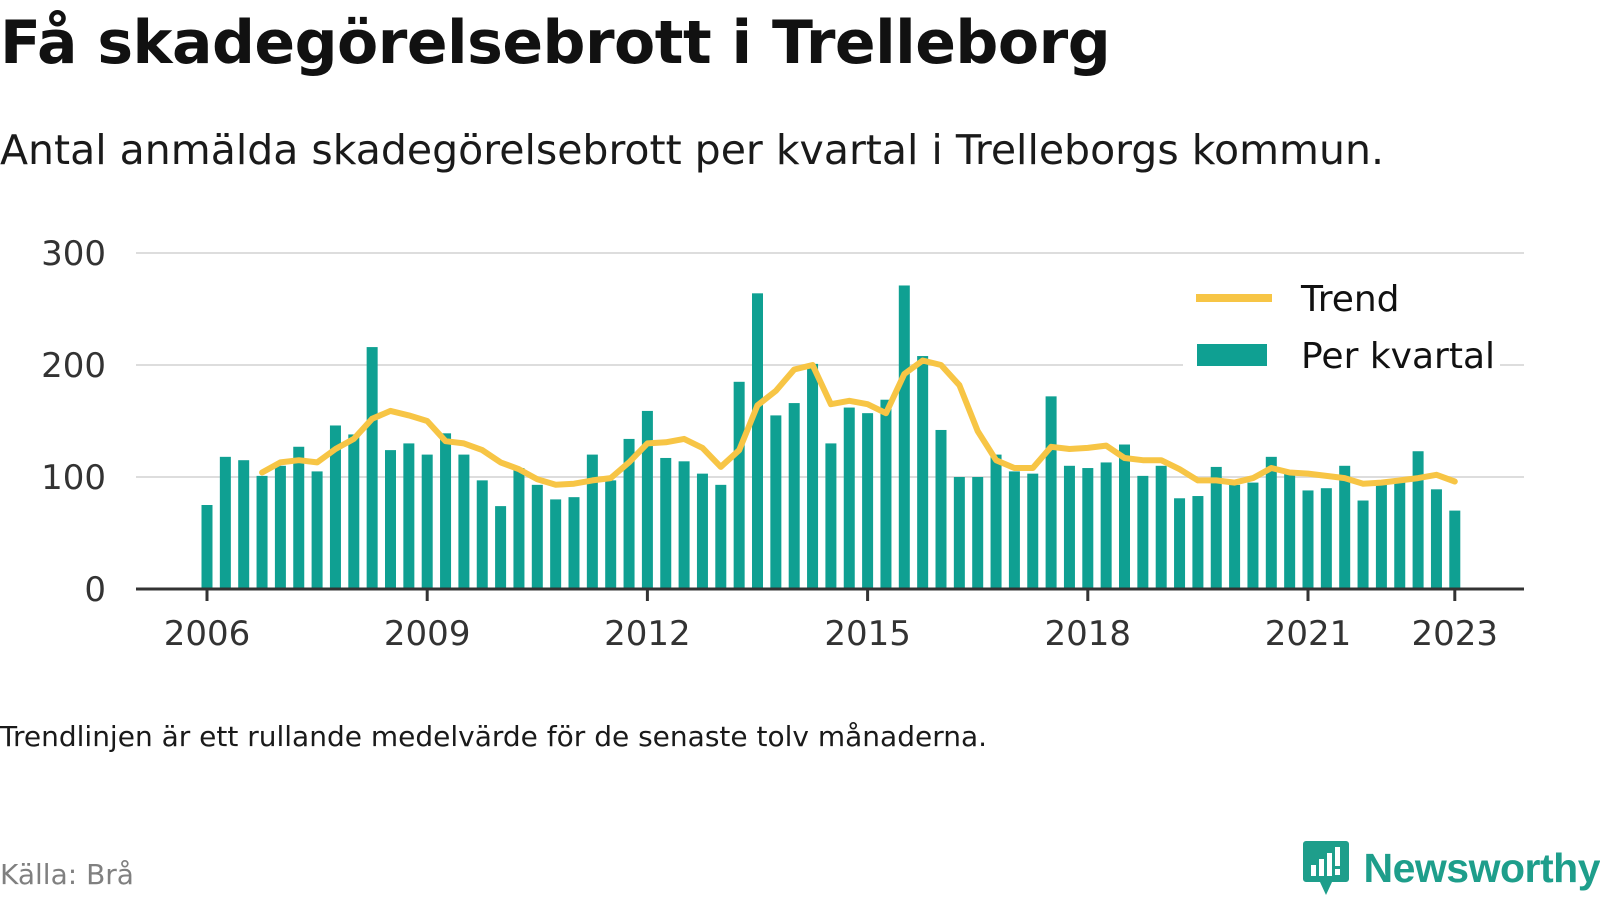  I want to click on chart-title: Få skadegörelsebrott i Trelleborg, so click(555, 43).